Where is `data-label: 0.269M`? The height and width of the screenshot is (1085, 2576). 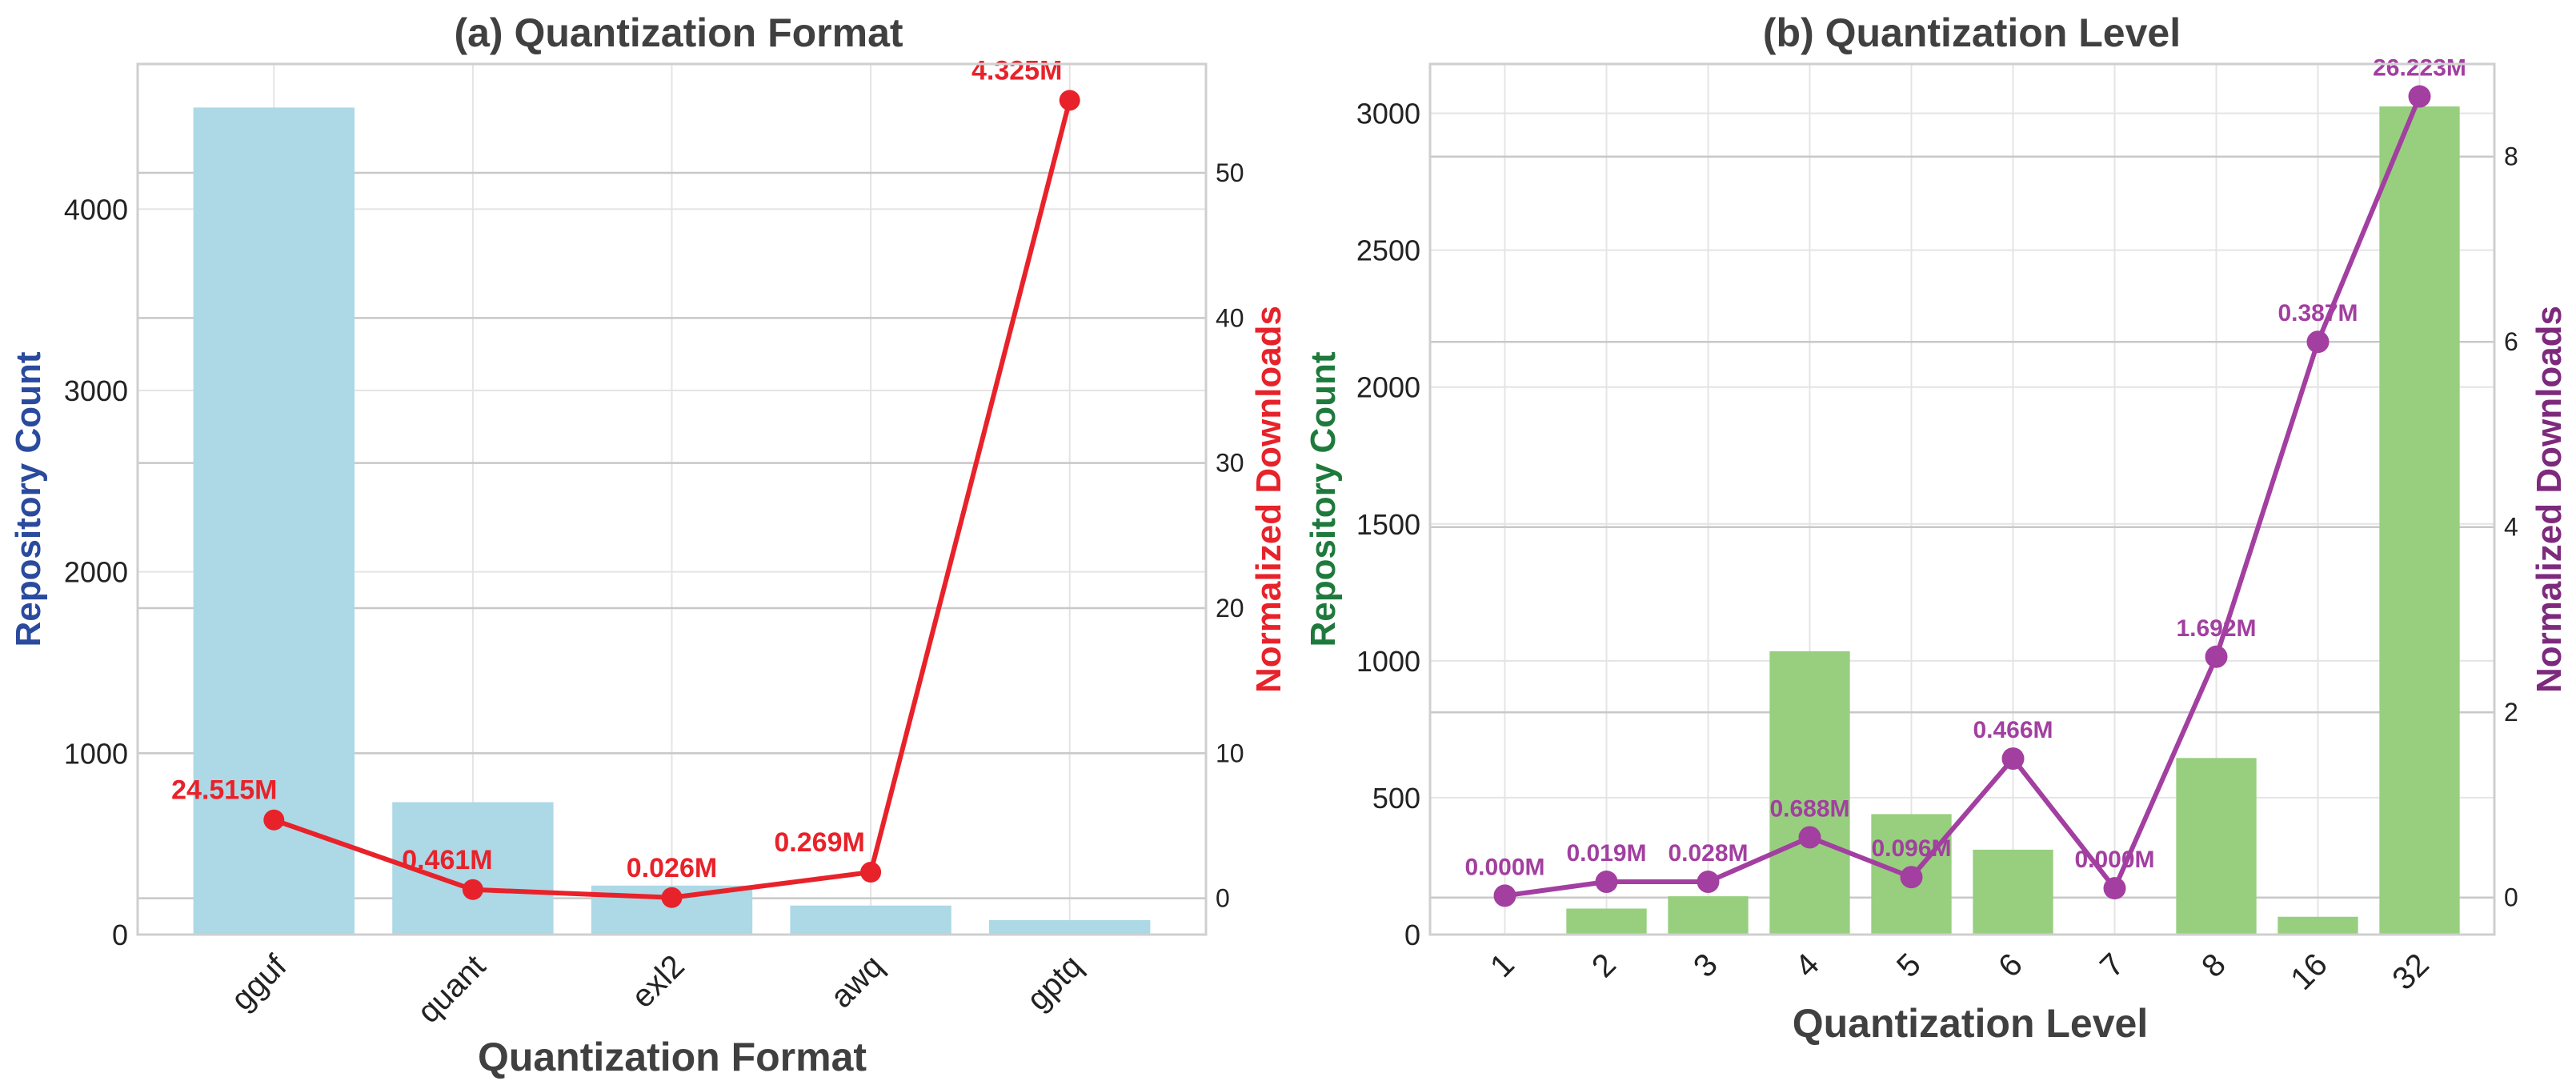
data-label: 0.269M is located at coordinates (819, 843).